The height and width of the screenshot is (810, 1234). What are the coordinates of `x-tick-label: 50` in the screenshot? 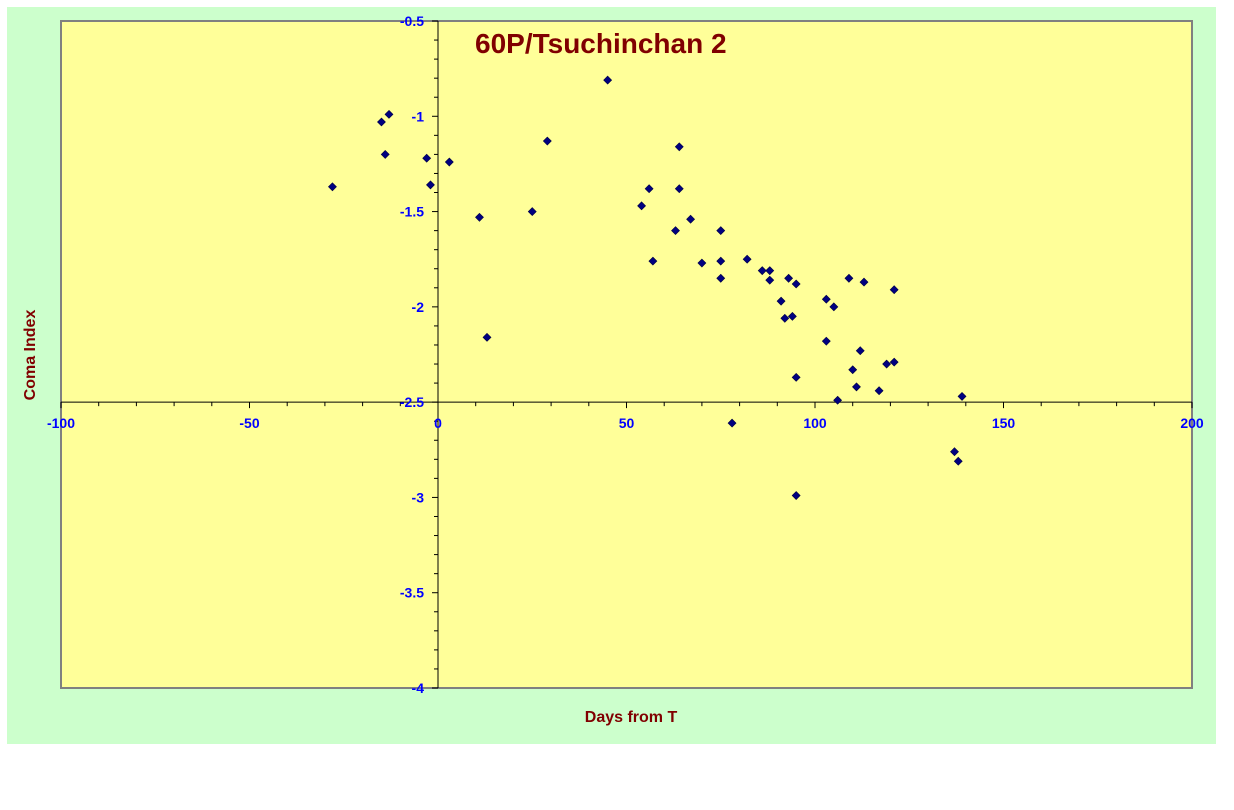 It's located at (627, 423).